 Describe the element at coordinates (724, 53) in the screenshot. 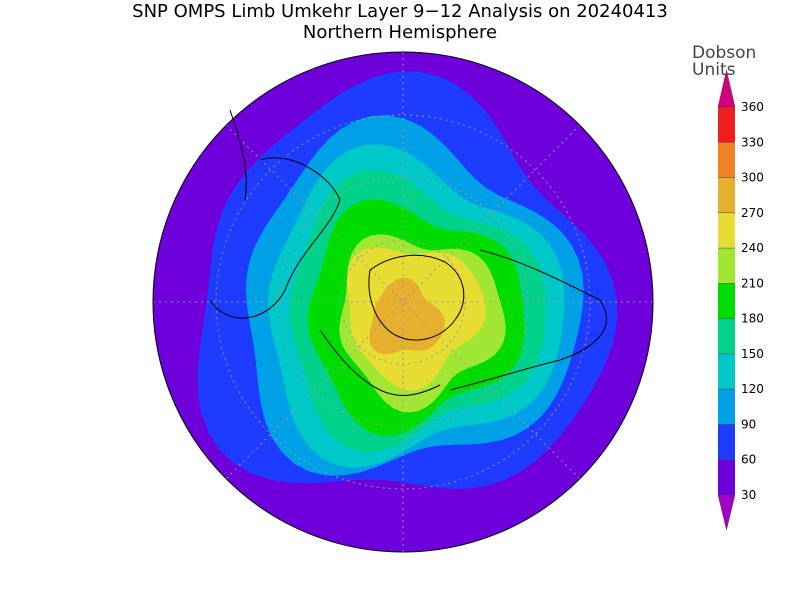

I see `colorbar-label: Dobson` at that location.